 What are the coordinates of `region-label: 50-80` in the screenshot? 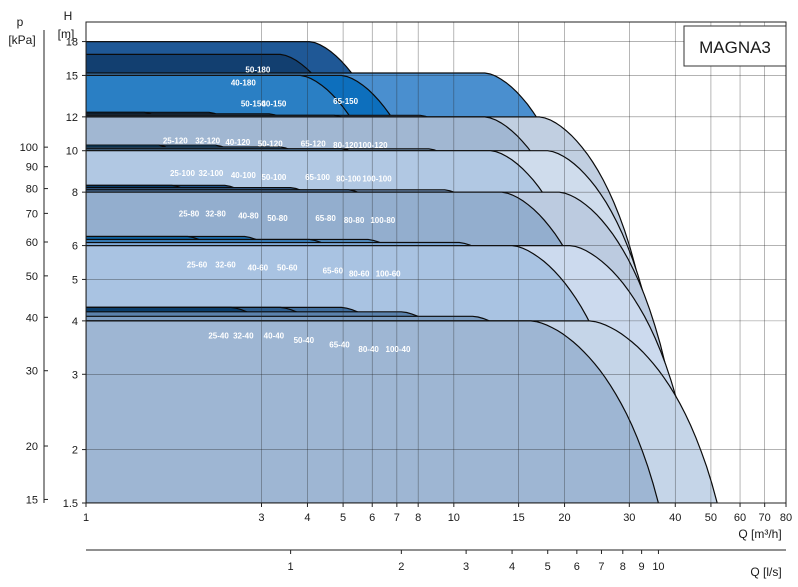 It's located at (277, 218).